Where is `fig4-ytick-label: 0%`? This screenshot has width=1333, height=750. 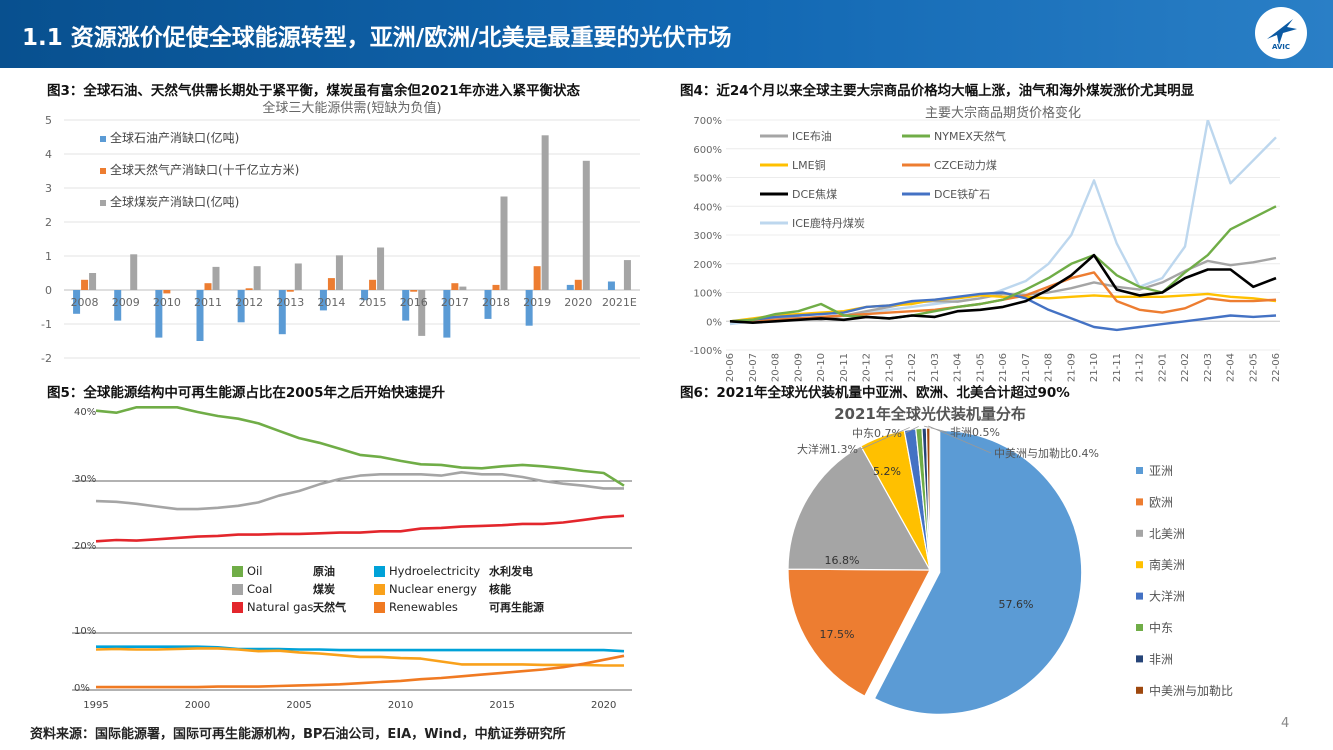
fig4-ytick-label: 0% is located at coordinates (714, 322).